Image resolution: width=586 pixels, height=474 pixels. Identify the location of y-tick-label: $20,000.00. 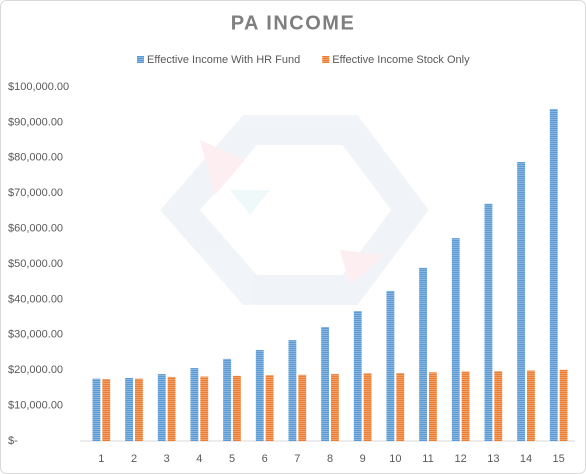
(35, 370).